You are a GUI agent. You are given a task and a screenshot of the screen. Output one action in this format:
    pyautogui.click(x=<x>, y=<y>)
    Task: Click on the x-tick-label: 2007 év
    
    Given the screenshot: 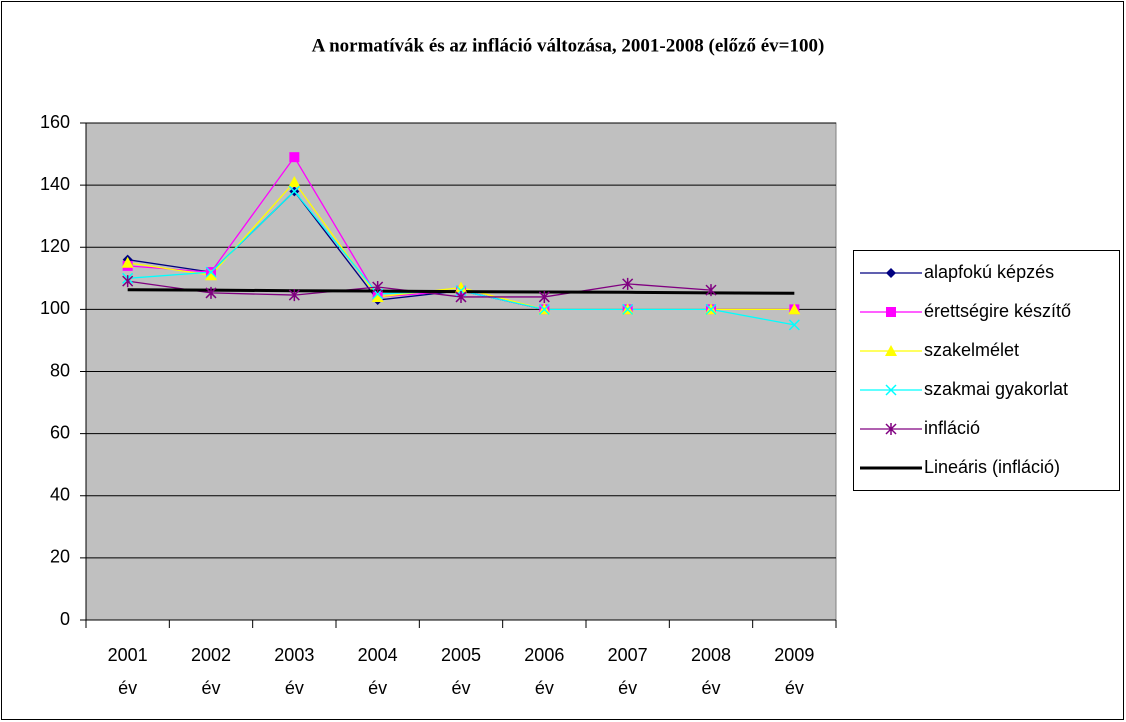 What is the action you would take?
    pyautogui.click(x=627, y=671)
    